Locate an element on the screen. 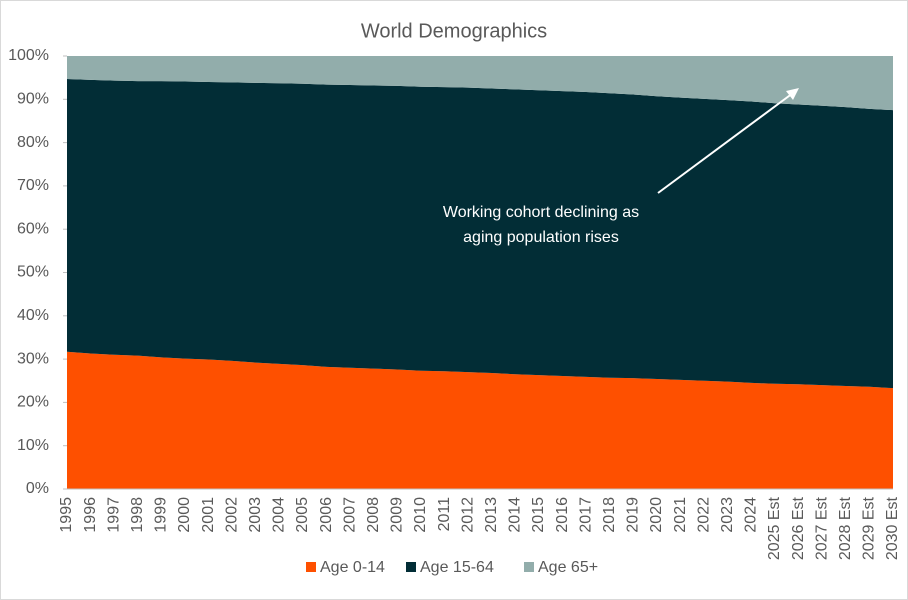 This screenshot has width=908, height=600. x-tick-label: 2027 Est is located at coordinates (821, 528).